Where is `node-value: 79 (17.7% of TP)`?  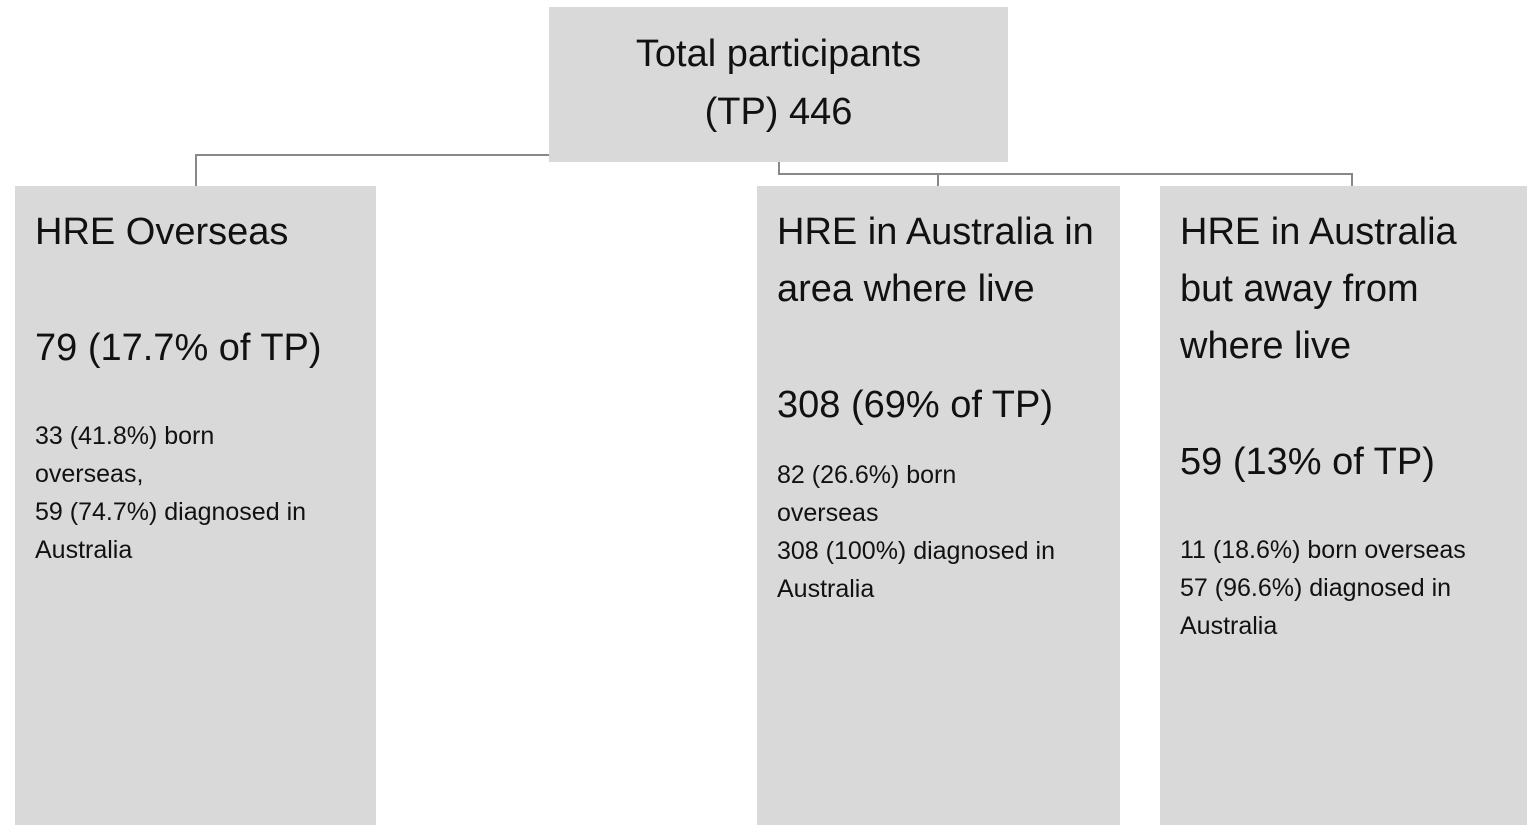 node-value: 79 (17.7% of TP) is located at coordinates (178, 348).